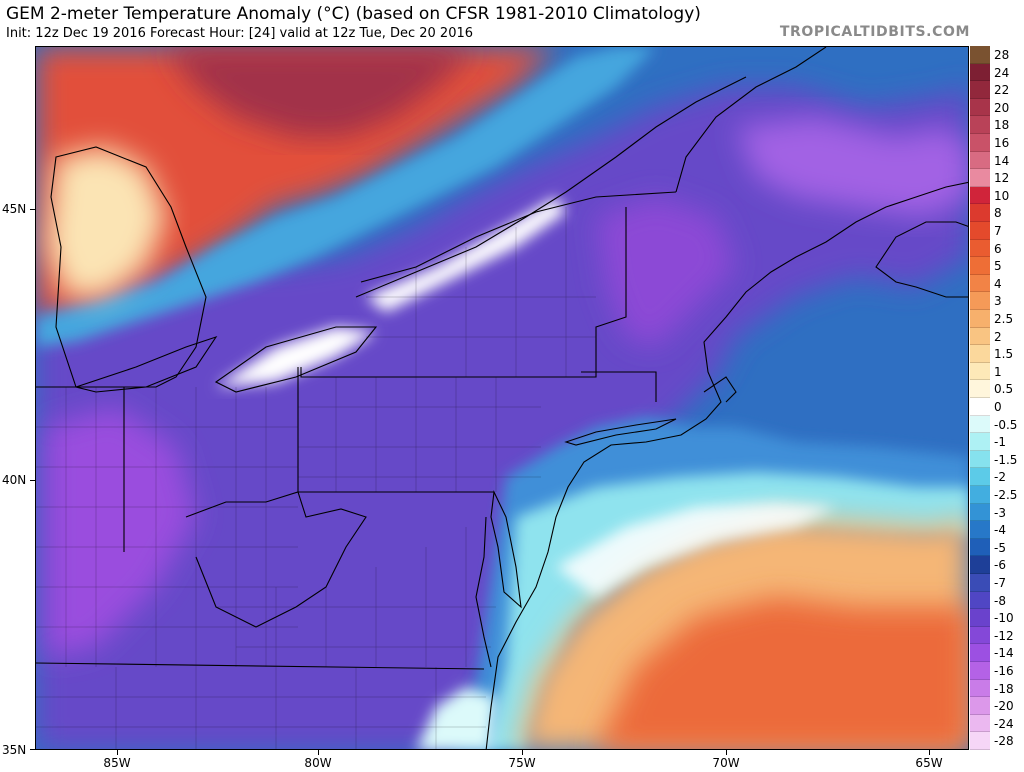  I want to click on colorbar-label: 5, so click(998, 266).